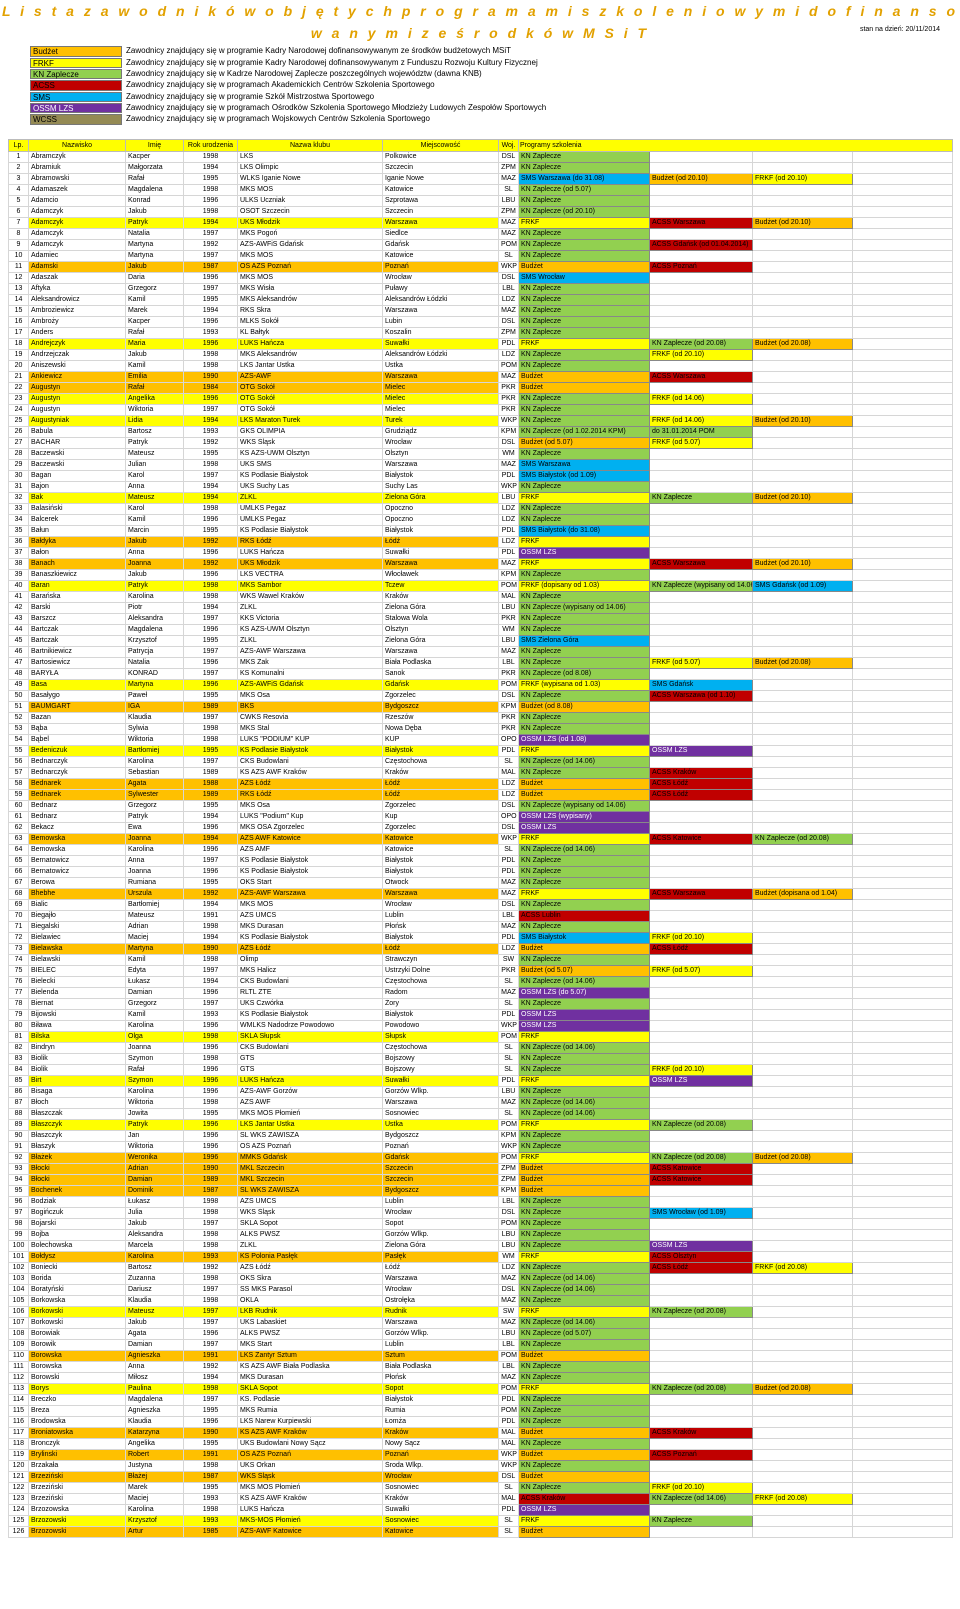 This screenshot has width=960, height=1609. What do you see at coordinates (154, 157) in the screenshot?
I see `firstname-cell: Kacper` at bounding box center [154, 157].